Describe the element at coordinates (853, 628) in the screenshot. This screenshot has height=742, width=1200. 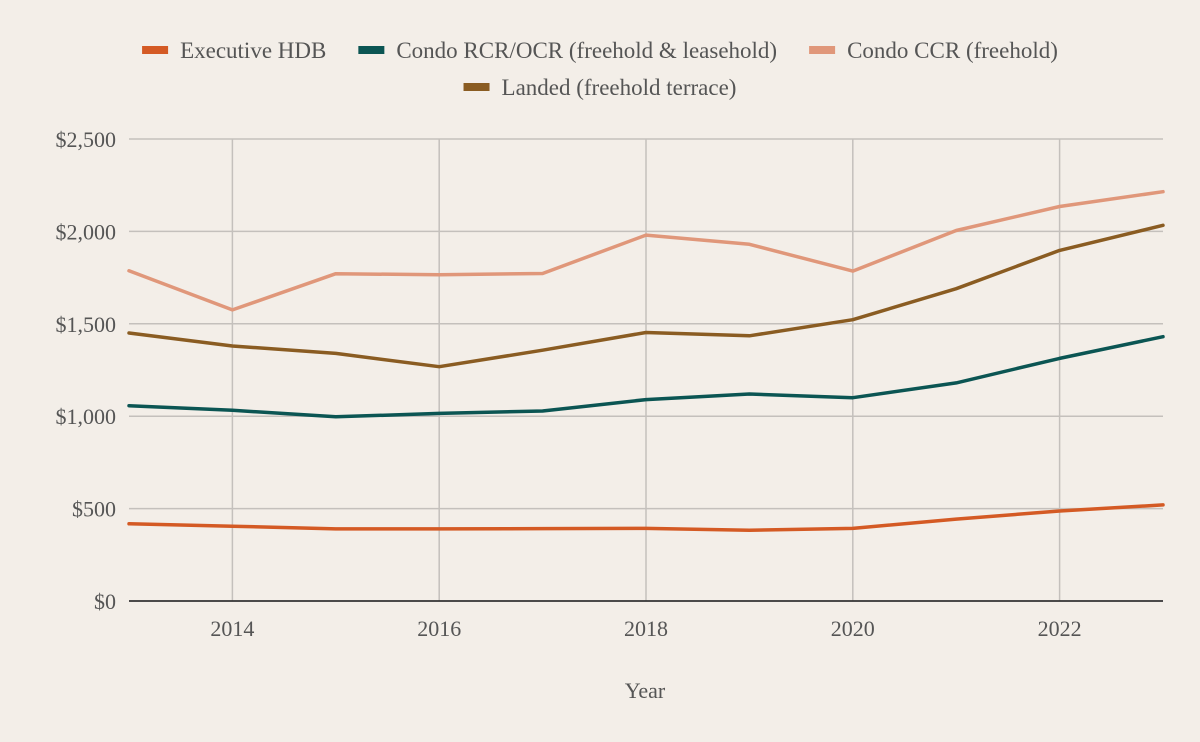
I see `x-tick-label: 2020` at that location.